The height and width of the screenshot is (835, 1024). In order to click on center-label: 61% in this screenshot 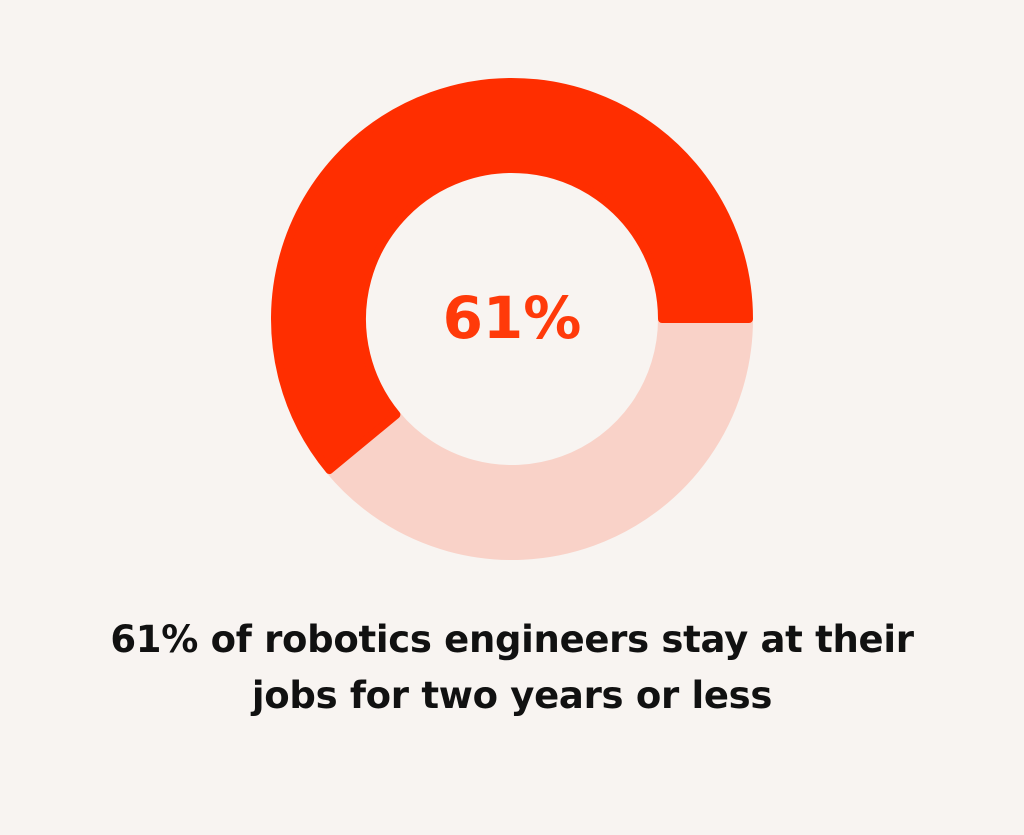, I will do `click(512, 318)`.